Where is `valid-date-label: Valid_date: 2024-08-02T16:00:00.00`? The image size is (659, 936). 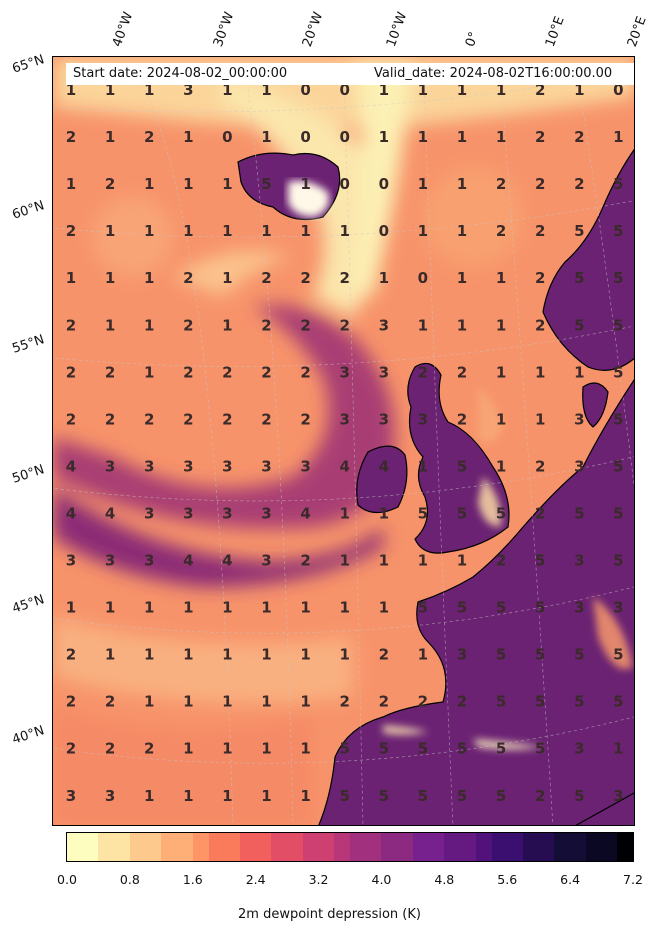
valid-date-label: Valid_date: 2024-08-02T16:00:00.00 is located at coordinates (493, 73).